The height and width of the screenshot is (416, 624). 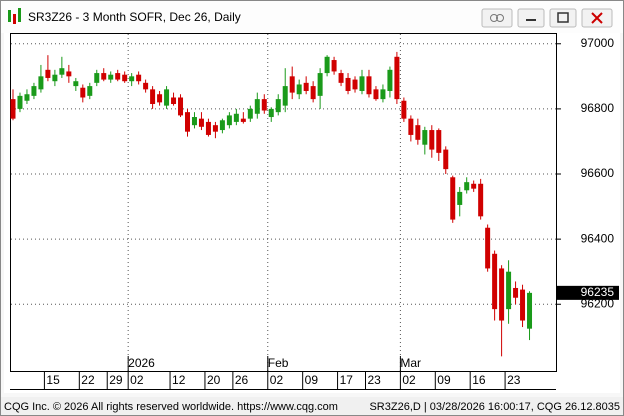 What do you see at coordinates (598, 173) in the screenshot?
I see `y-tick-label: 96600` at bounding box center [598, 173].